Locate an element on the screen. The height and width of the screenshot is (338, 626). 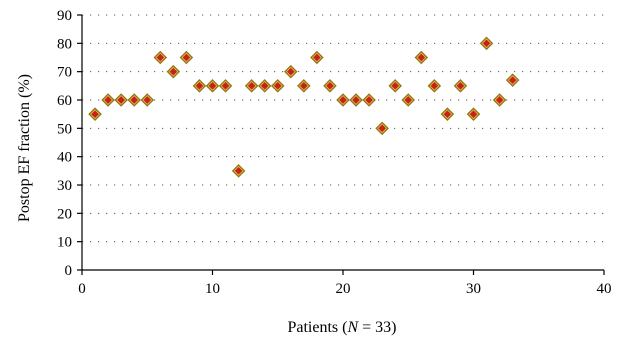
y-tick-labels: 0 10 20 30 40 50 60 70 80 90 is located at coordinates (64, 143).